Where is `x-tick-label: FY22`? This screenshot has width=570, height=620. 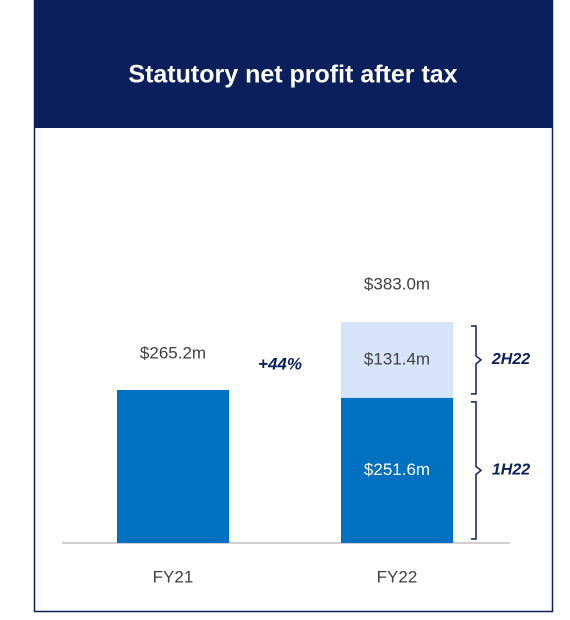
x-tick-label: FY22 is located at coordinates (397, 576).